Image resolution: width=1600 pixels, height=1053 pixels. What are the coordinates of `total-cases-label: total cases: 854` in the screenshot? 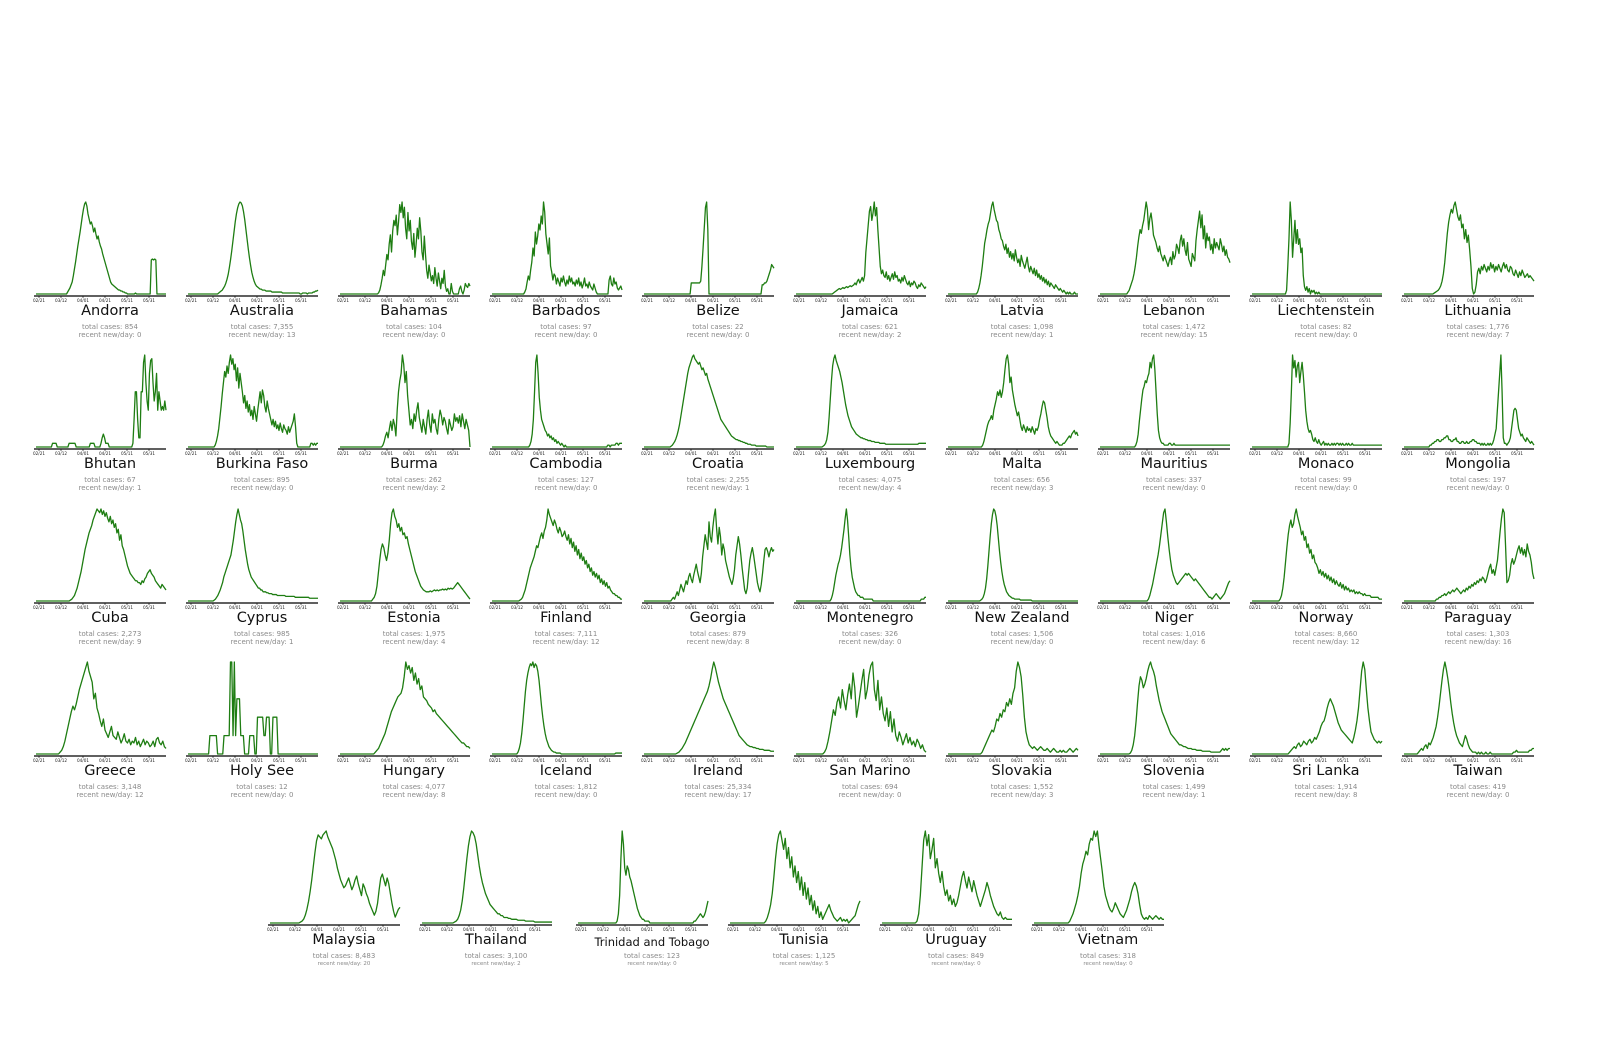 It's located at (110, 327).